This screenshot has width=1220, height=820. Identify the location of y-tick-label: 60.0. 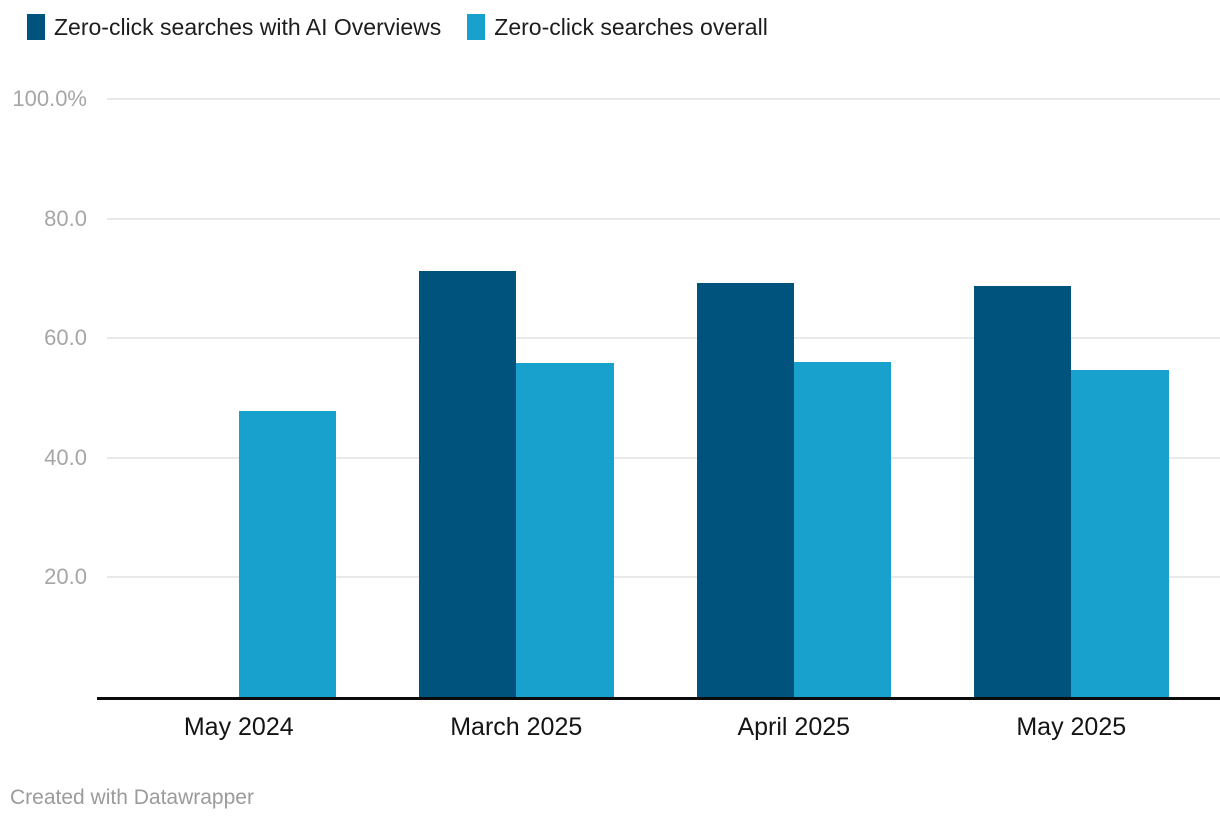
(65, 338).